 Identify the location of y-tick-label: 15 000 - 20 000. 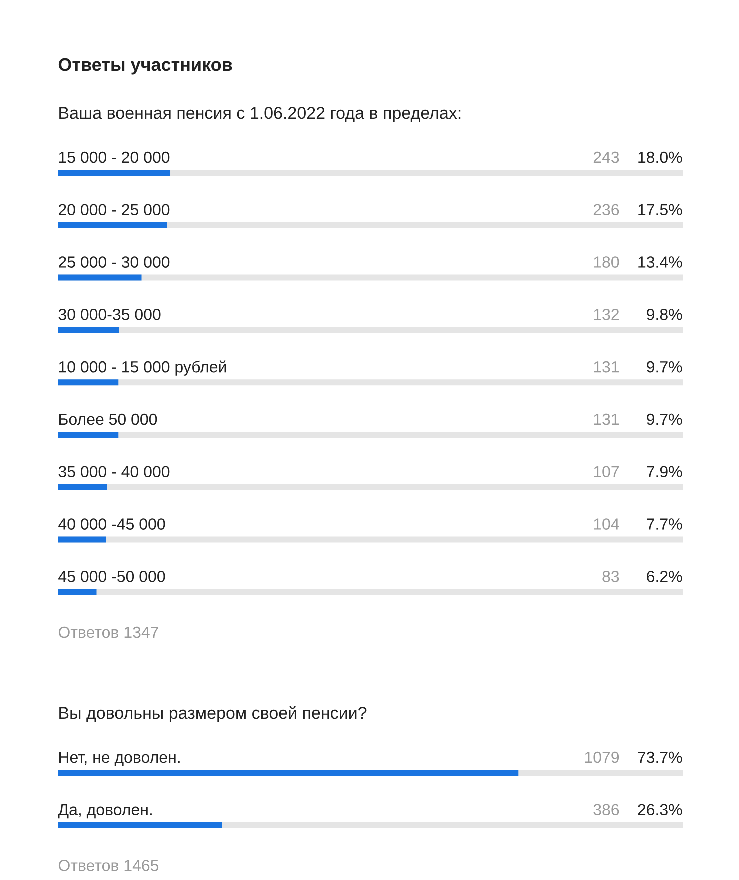
(114, 158).